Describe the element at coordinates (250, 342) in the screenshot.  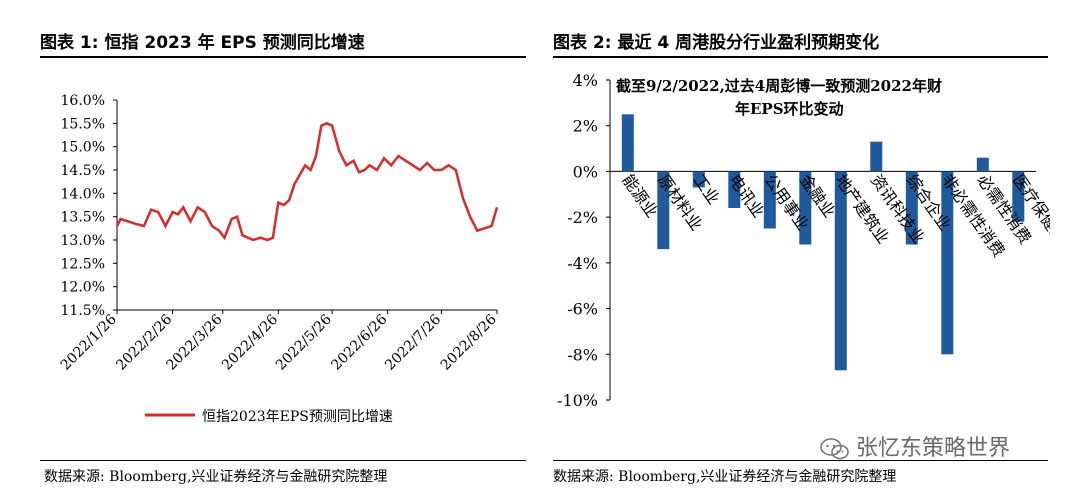
I see `line-chart-x-tick-label: 2022/4/26` at that location.